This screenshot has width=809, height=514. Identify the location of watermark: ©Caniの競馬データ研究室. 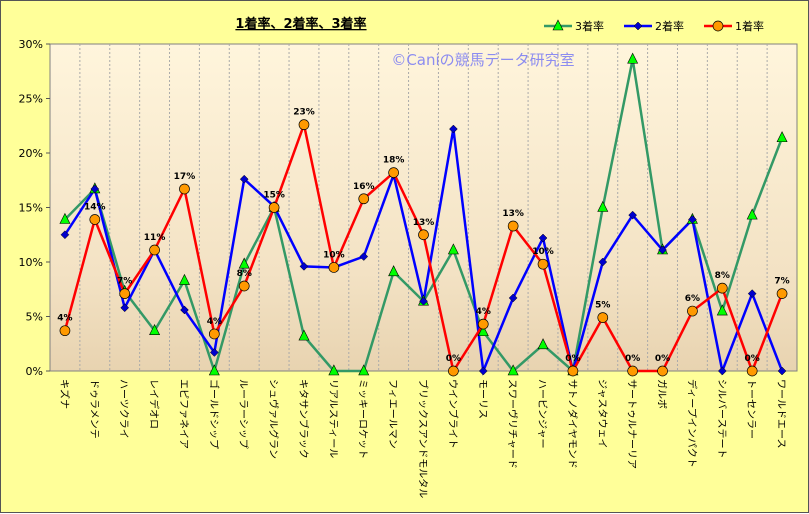
(482, 60).